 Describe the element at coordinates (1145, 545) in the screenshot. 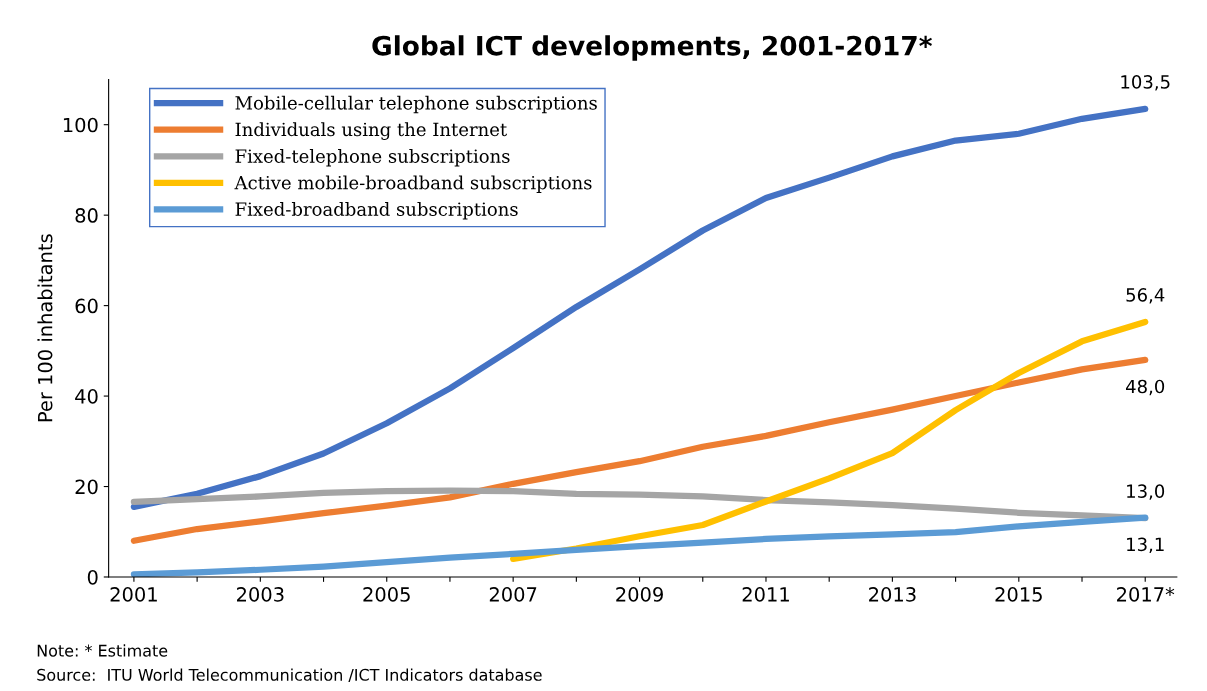

I see `data-label: 13,1` at that location.